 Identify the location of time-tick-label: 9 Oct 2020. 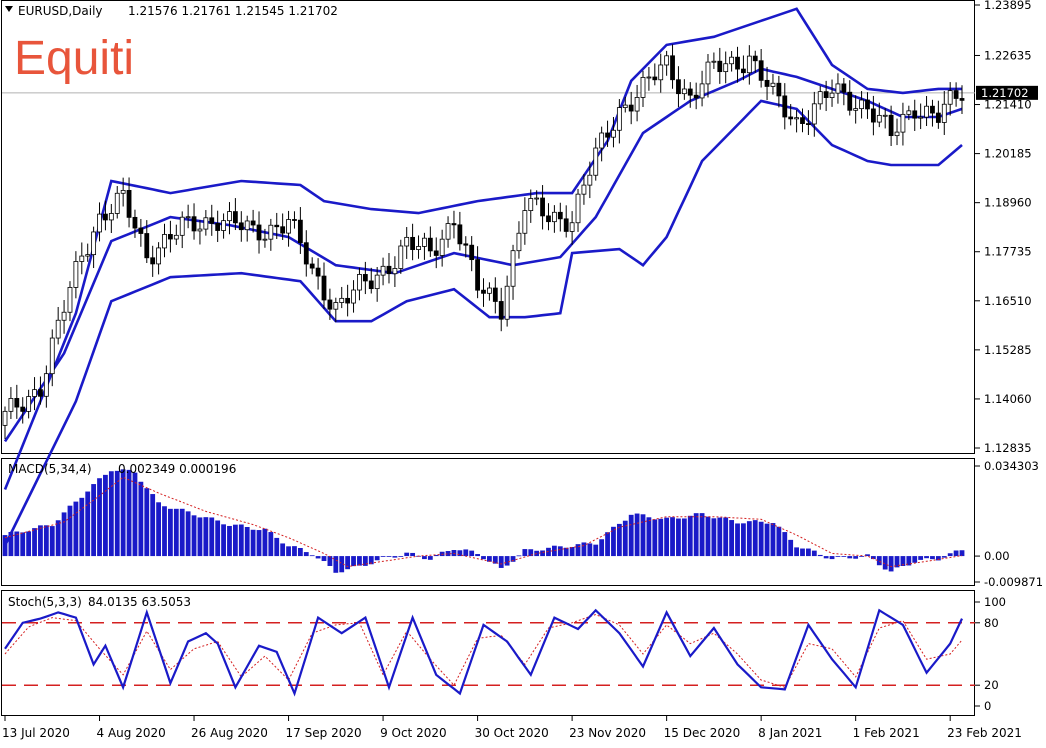
(413, 733).